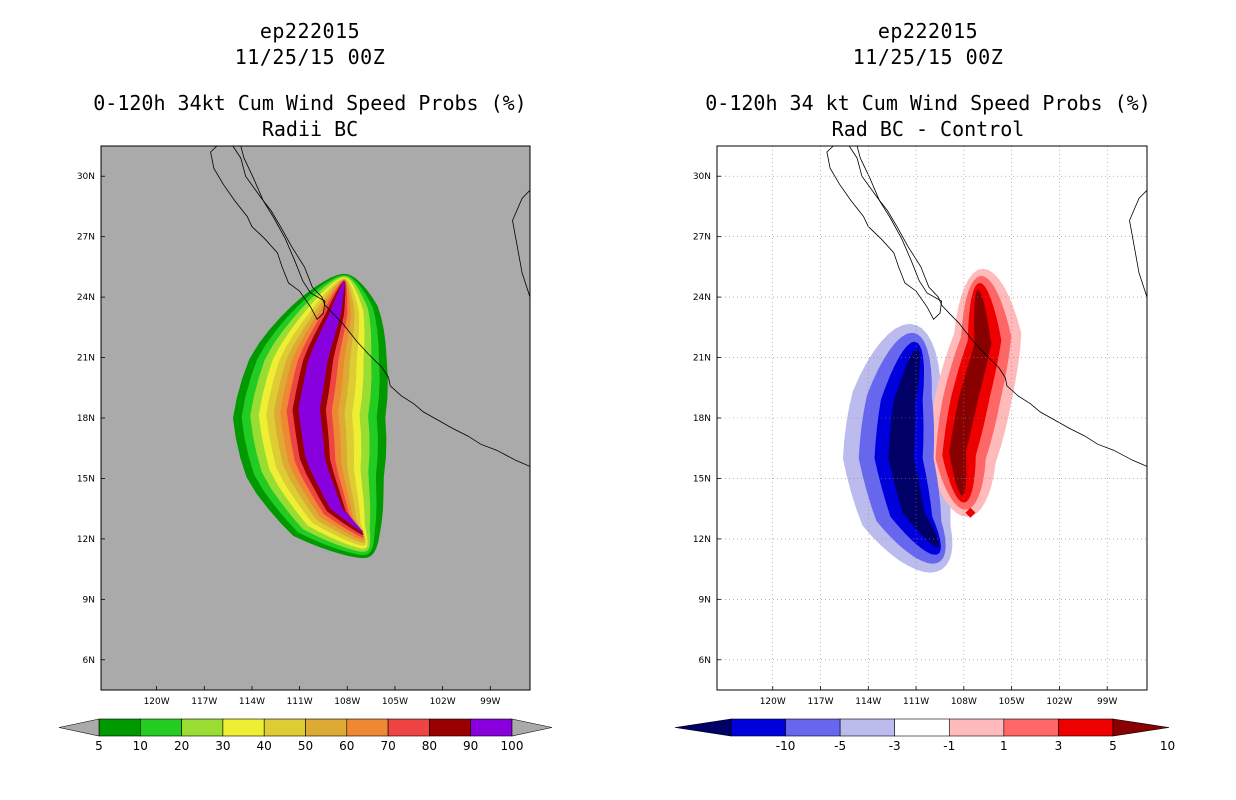 The image size is (1236, 800). I want to click on colorbar-label: 1, so click(1004, 746).